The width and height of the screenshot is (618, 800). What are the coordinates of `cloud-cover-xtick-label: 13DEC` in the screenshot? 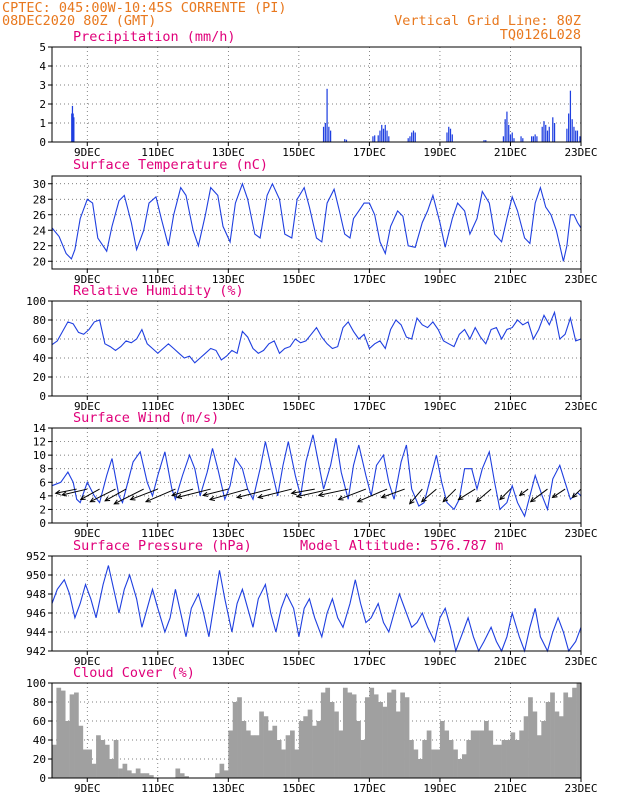 It's located at (228, 788).